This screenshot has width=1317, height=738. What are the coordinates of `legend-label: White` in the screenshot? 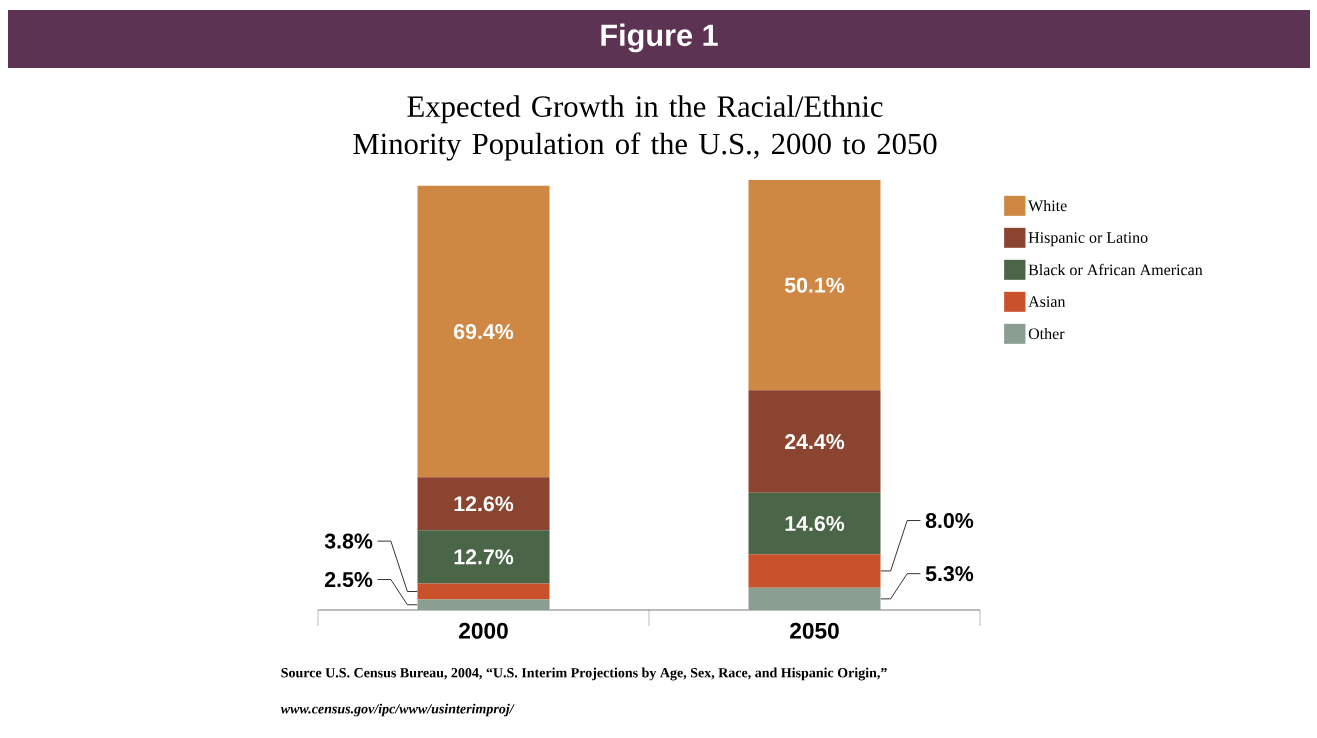 It's located at (1047, 205).